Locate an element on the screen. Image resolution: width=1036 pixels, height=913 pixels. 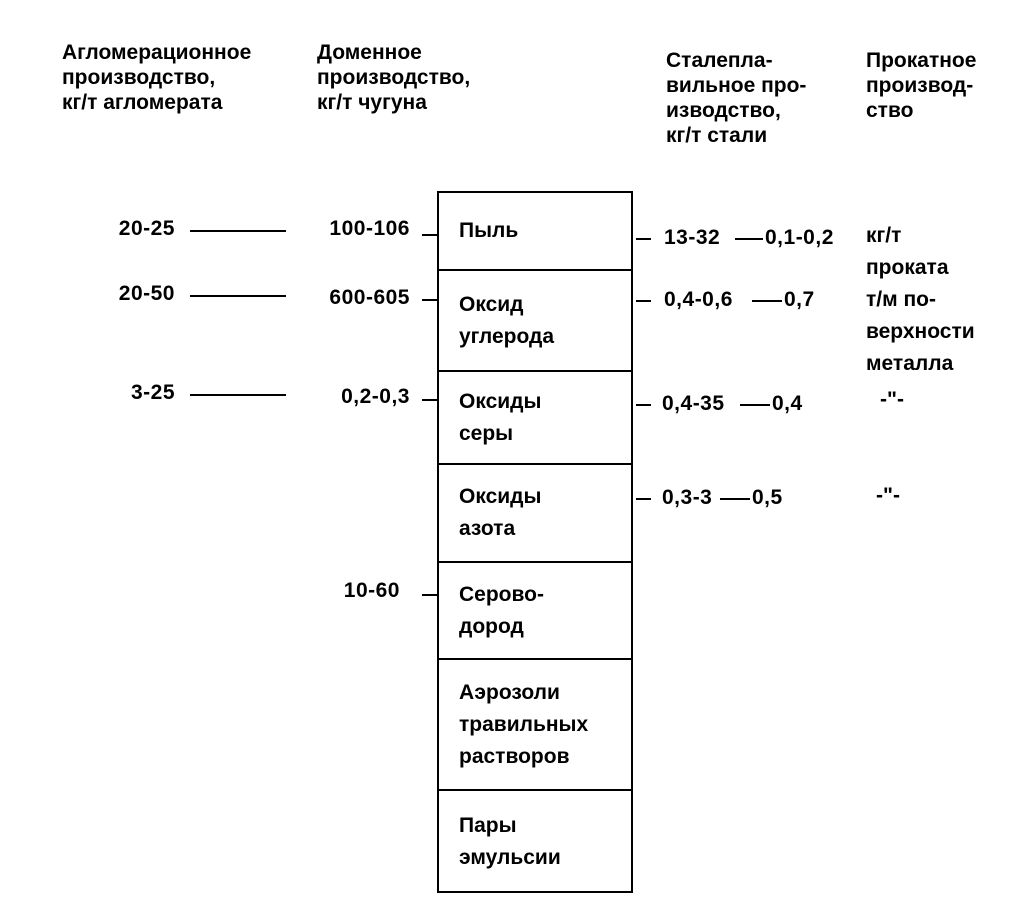
header-rolling: Прокатное производ- ство is located at coordinates (921, 85).